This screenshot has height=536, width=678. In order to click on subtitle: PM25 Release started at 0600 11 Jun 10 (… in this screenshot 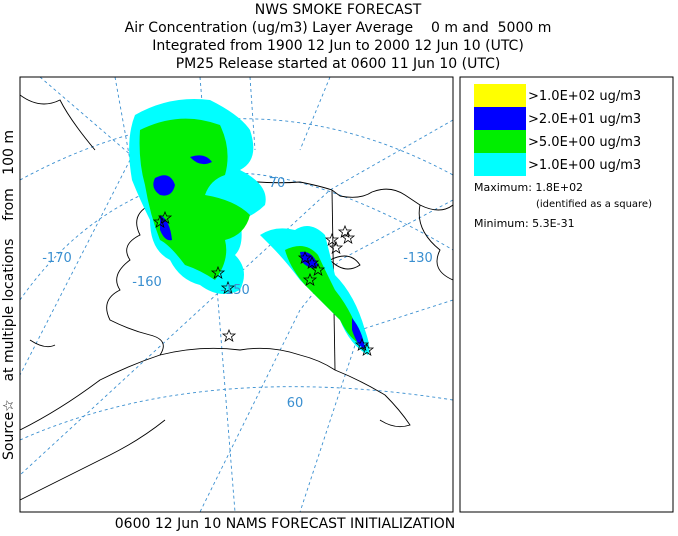, I will do `click(338, 64)`.